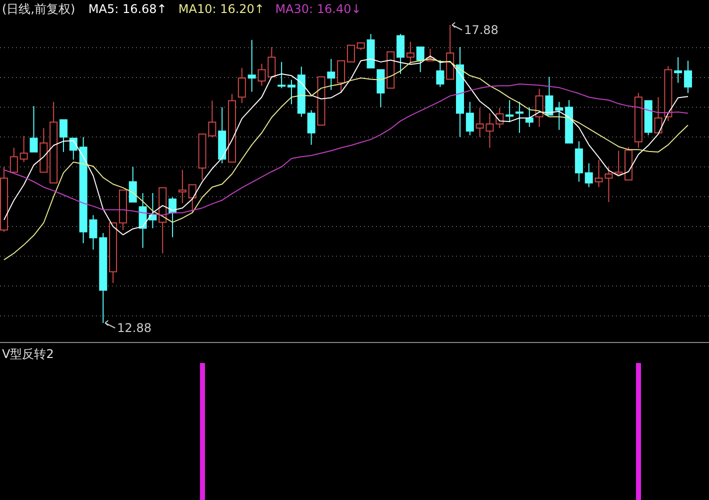 Image resolution: width=709 pixels, height=500 pixels. Describe the element at coordinates (28, 354) in the screenshot. I see `text: V型反转2` at that location.